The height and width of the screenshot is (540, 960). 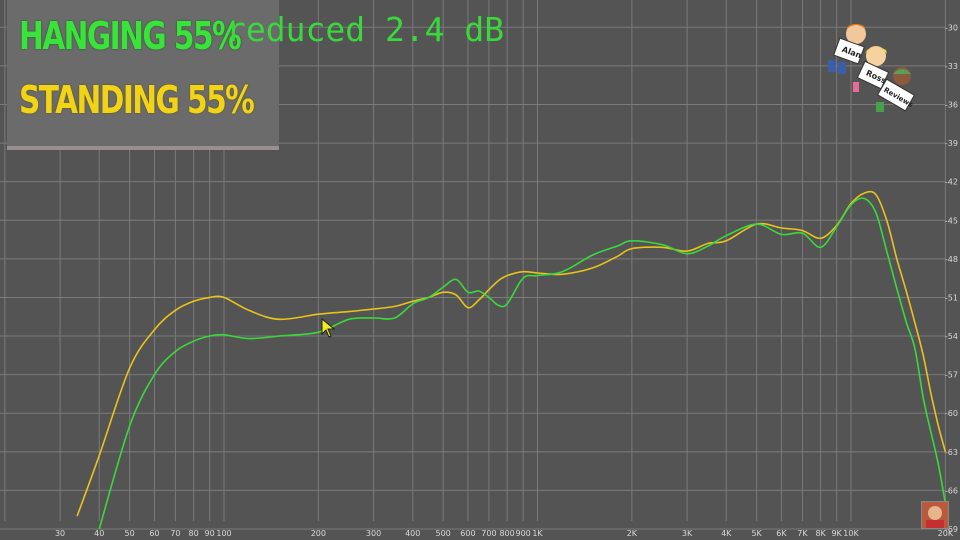 What do you see at coordinates (488, 533) in the screenshot?
I see `x-tick-label: 700` at bounding box center [488, 533].